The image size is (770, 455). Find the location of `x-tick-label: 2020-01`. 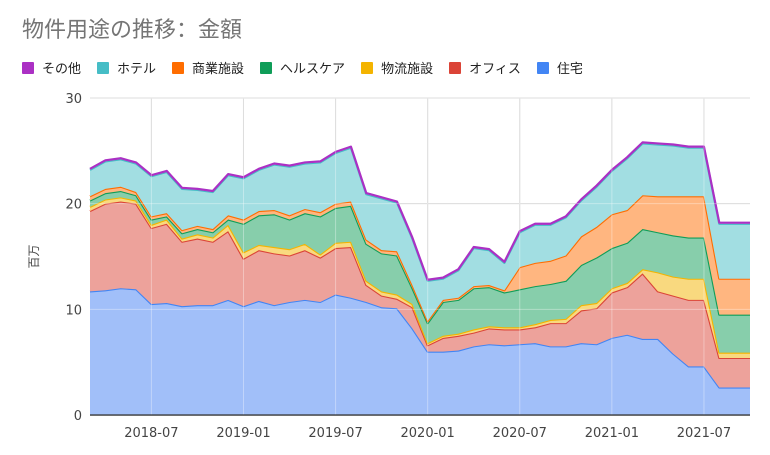

x-tick-label: 2020-01 is located at coordinates (428, 433).